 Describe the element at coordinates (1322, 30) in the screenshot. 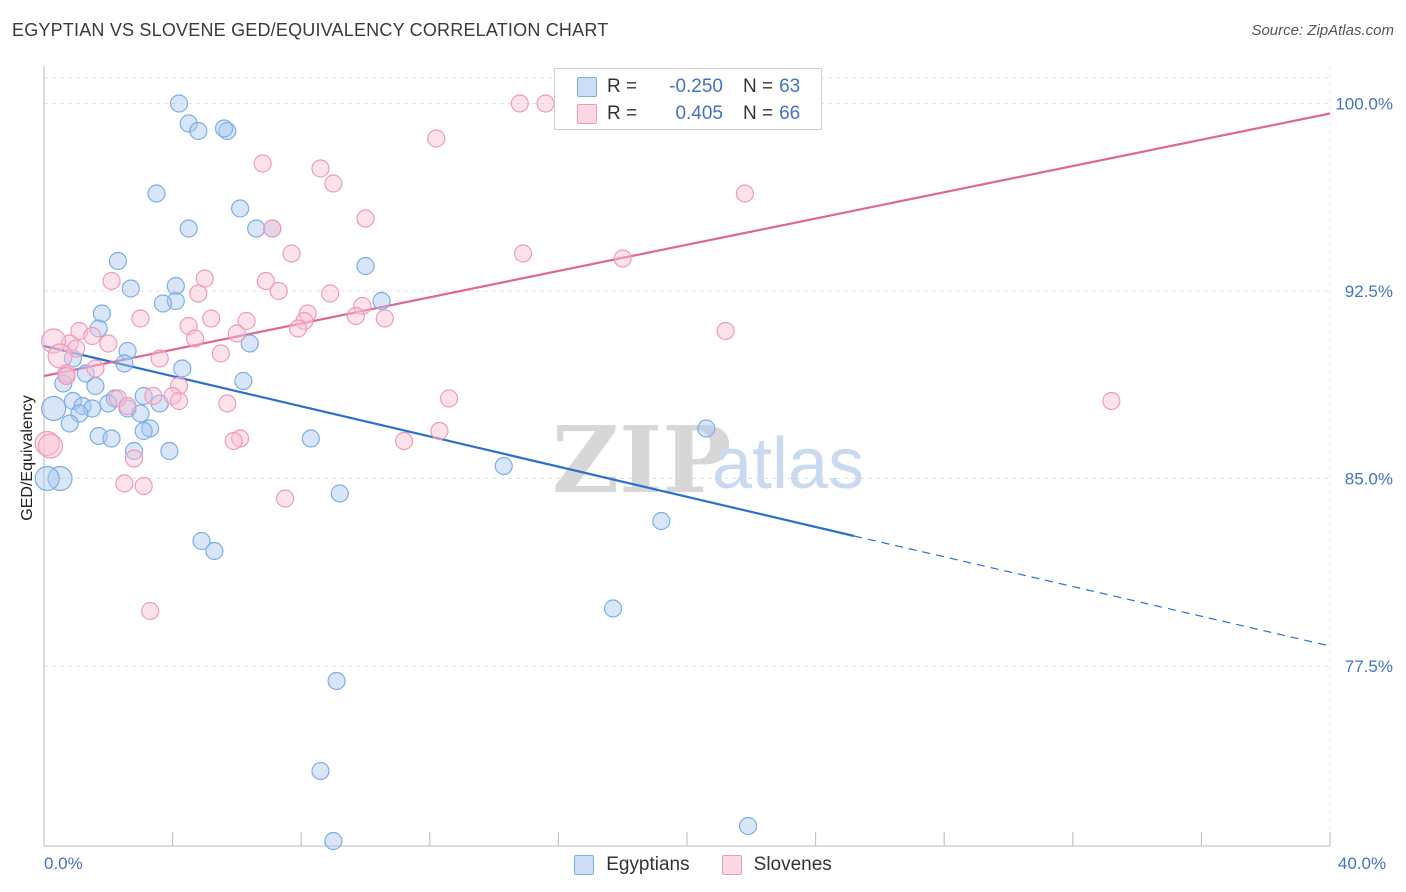

I see `chart-source: Source: ZipAtlas.com` at that location.